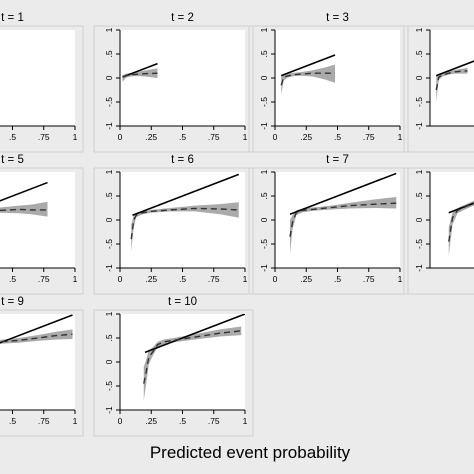 This screenshot has width=474, height=474. I want to click on panel-title: t = 1, so click(12, 18).